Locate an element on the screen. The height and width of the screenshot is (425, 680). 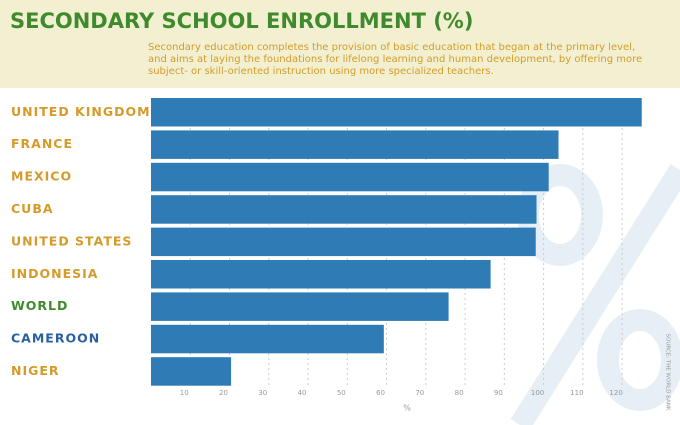
category-label: WORLD is located at coordinates (39, 305).